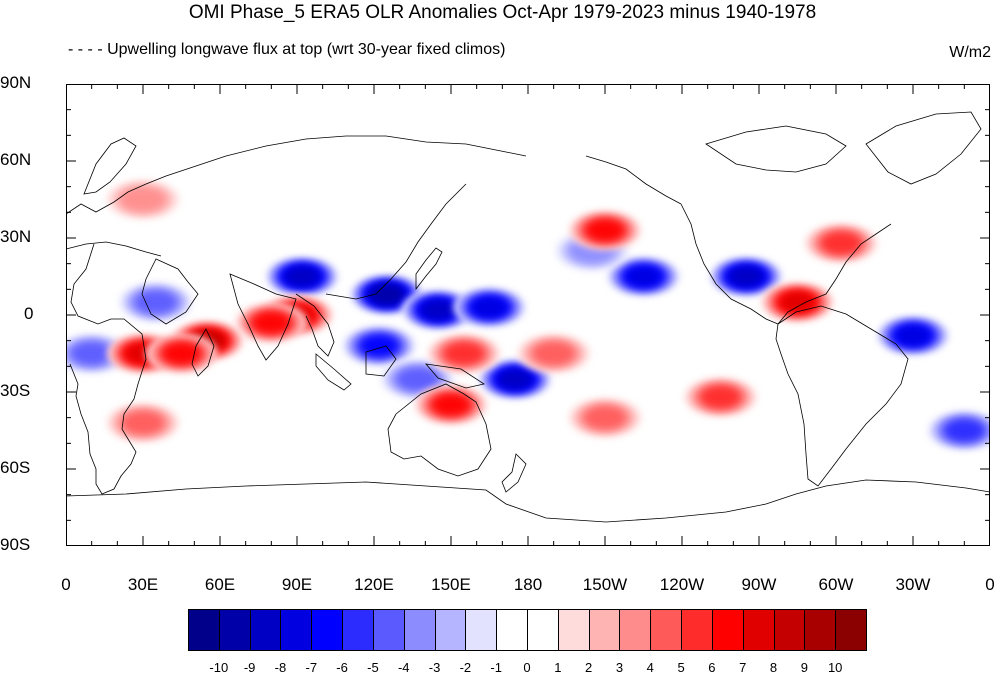 The width and height of the screenshot is (1005, 676). I want to click on lon-tick-label: 150W, so click(605, 584).